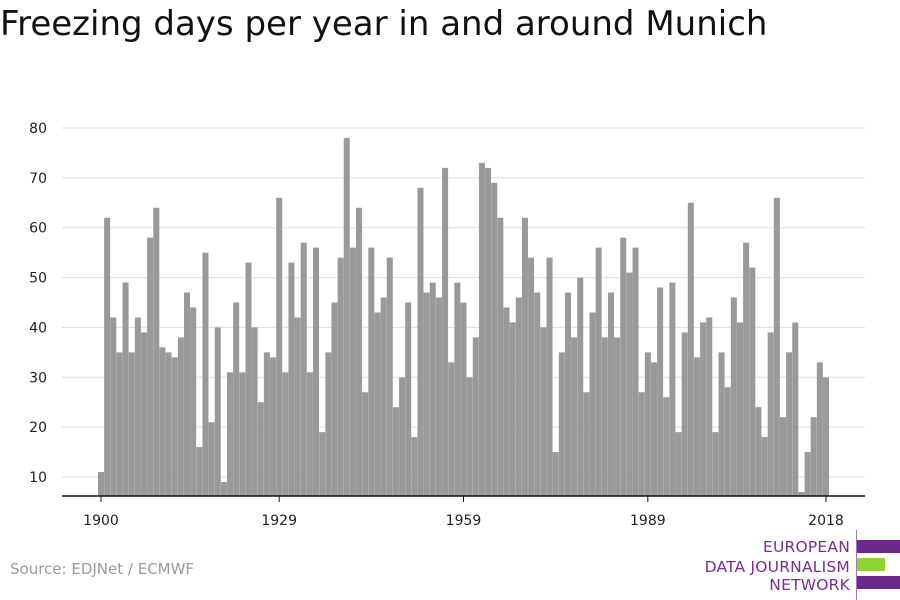 This screenshot has width=900, height=600. What do you see at coordinates (248, 379) in the screenshot?
I see `bar-1924` at bounding box center [248, 379].